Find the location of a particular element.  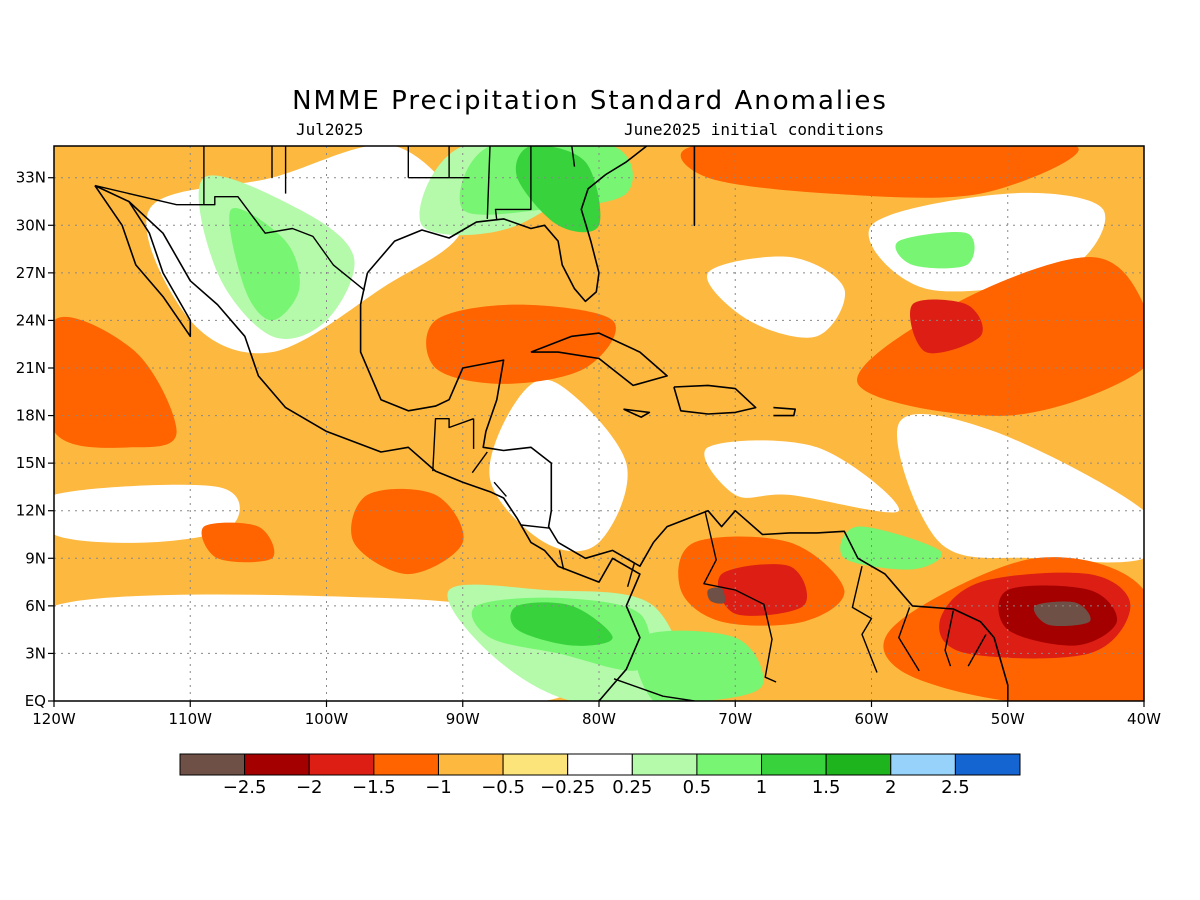

colorbar-label: 2 is located at coordinates (890, 787).